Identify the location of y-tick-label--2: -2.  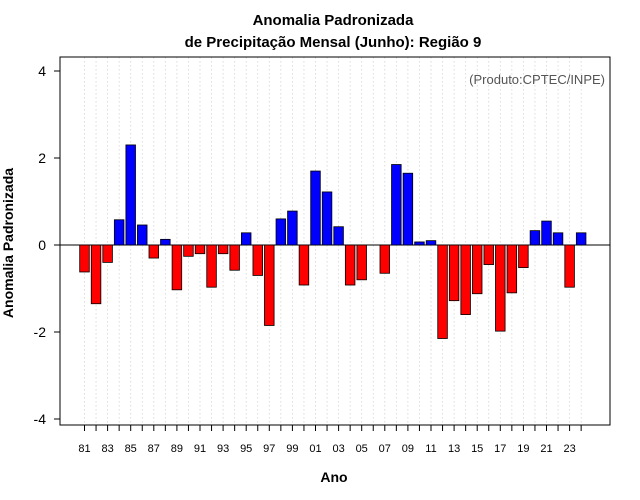
(40, 332).